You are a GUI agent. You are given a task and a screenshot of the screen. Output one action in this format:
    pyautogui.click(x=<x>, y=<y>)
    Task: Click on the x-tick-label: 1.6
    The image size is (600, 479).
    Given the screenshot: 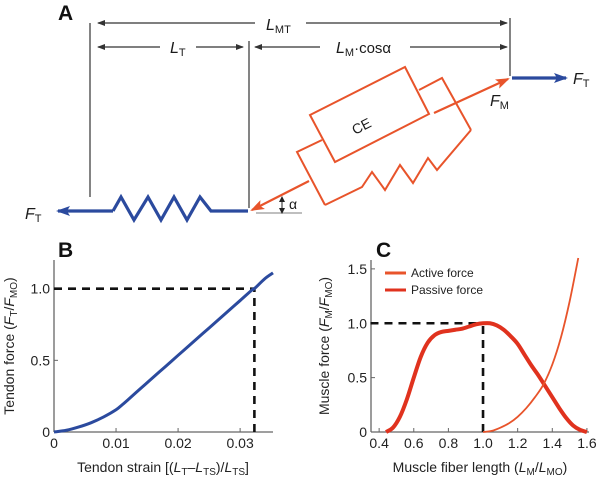 What is the action you would take?
    pyautogui.click(x=587, y=443)
    